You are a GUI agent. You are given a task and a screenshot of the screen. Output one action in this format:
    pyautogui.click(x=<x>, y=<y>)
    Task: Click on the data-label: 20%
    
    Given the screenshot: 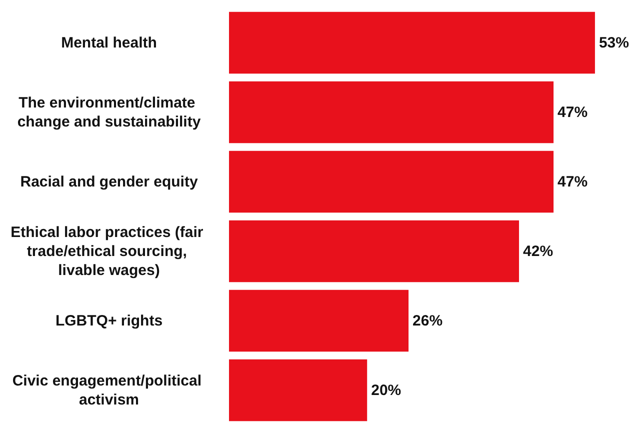 What is the action you would take?
    pyautogui.click(x=386, y=390)
    